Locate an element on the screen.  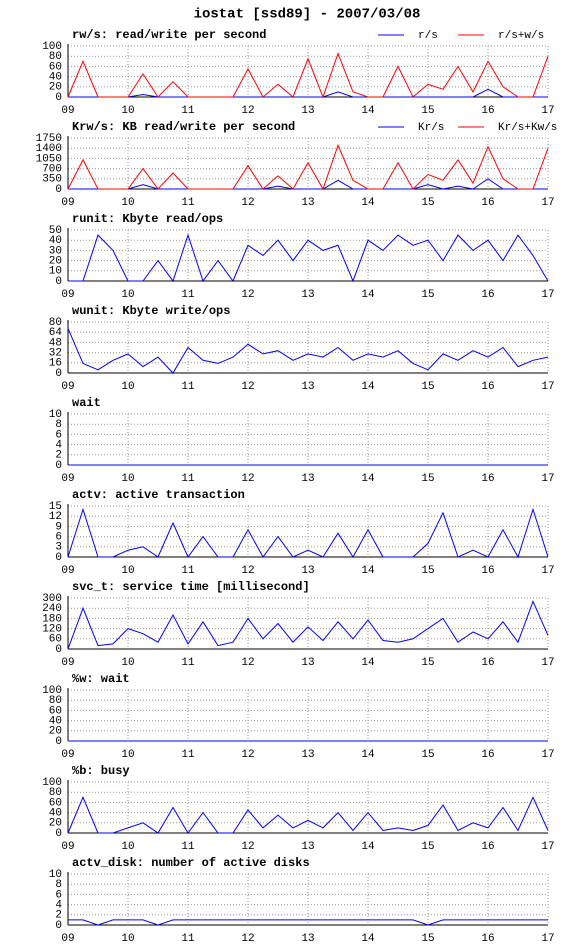
page-title: iostat [ssd89] - 2007/03/08 is located at coordinates (307, 15).